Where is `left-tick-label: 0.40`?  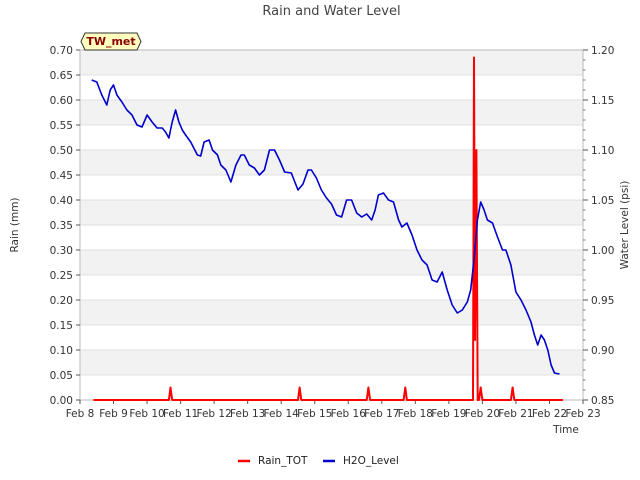 left-tick-label: 0.40 is located at coordinates (61, 201).